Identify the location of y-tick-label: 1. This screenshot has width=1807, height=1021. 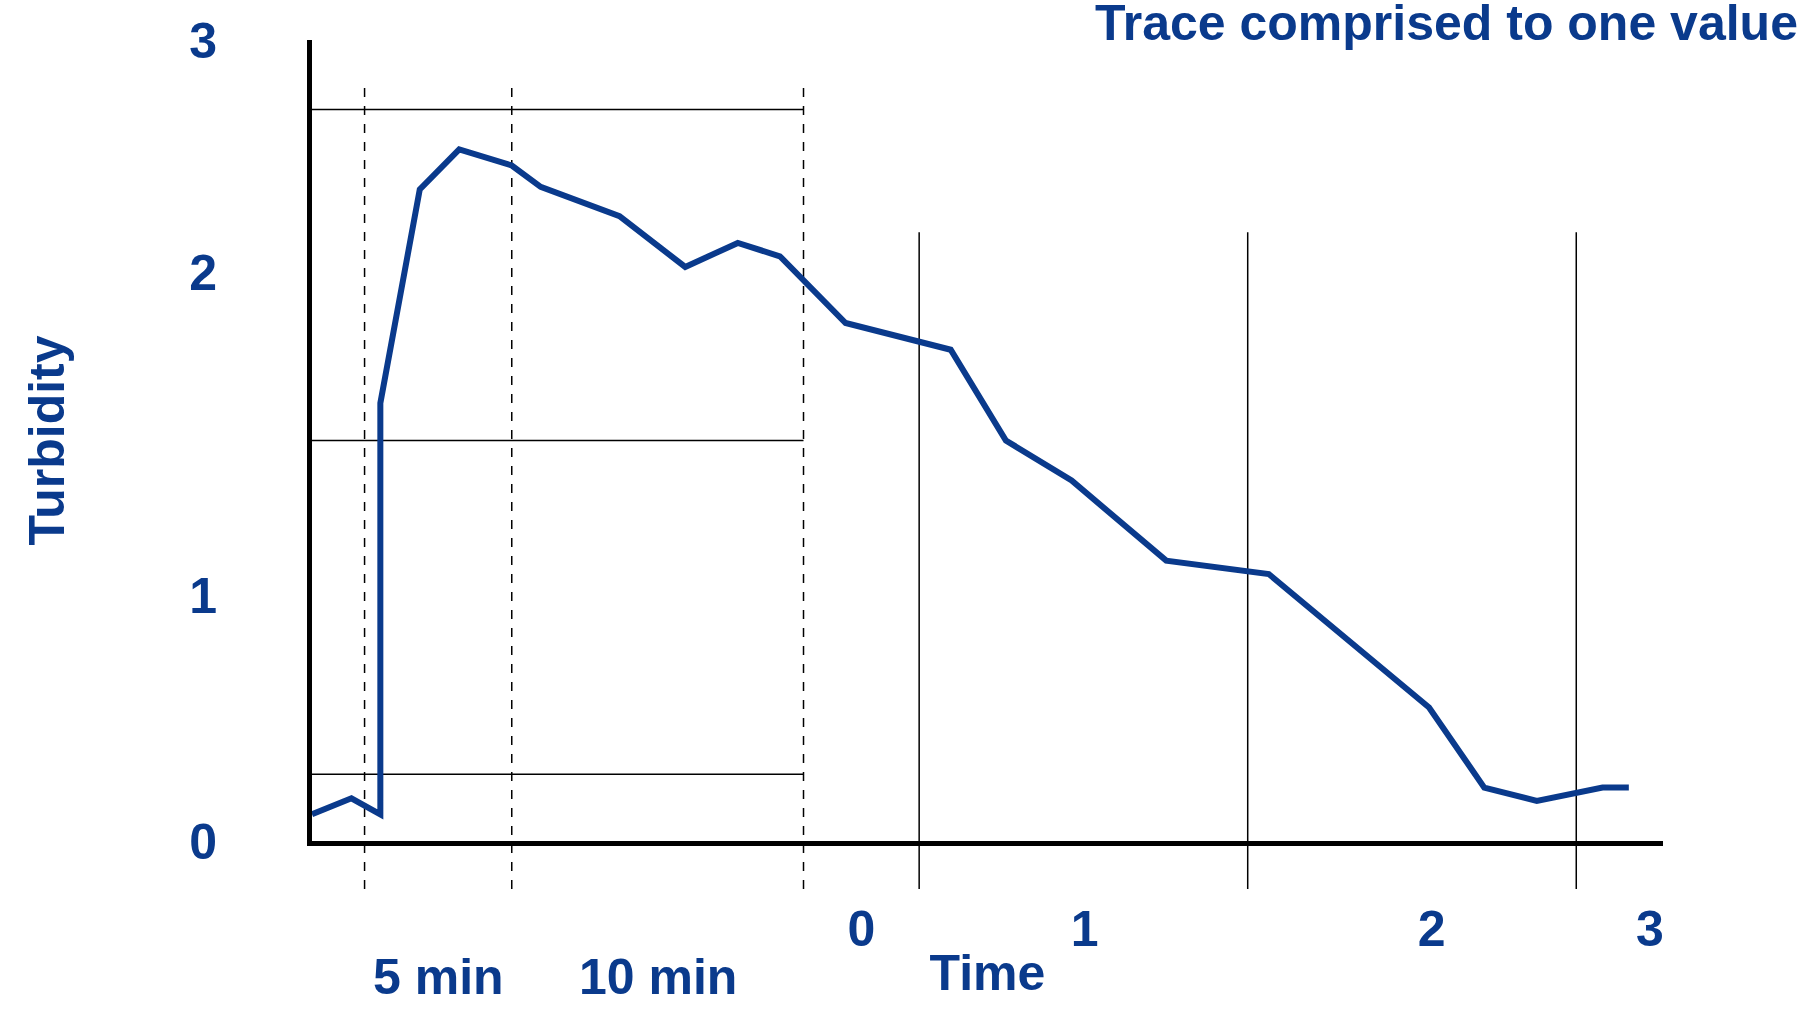
(203, 595).